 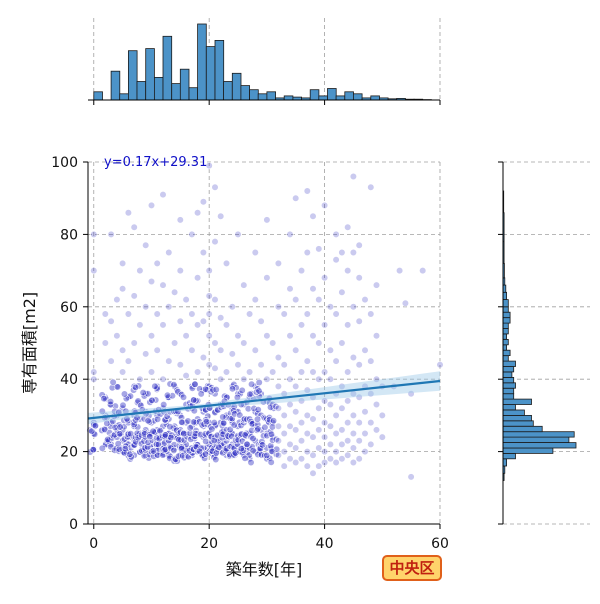 What do you see at coordinates (209, 544) in the screenshot?
I see `x-tick-label: 20` at bounding box center [209, 544].